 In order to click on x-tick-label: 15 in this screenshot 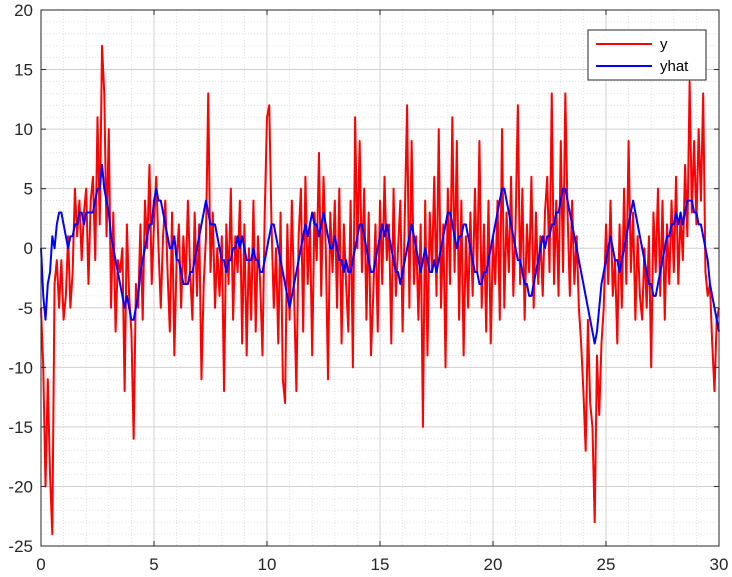, I will do `click(380, 564)`.